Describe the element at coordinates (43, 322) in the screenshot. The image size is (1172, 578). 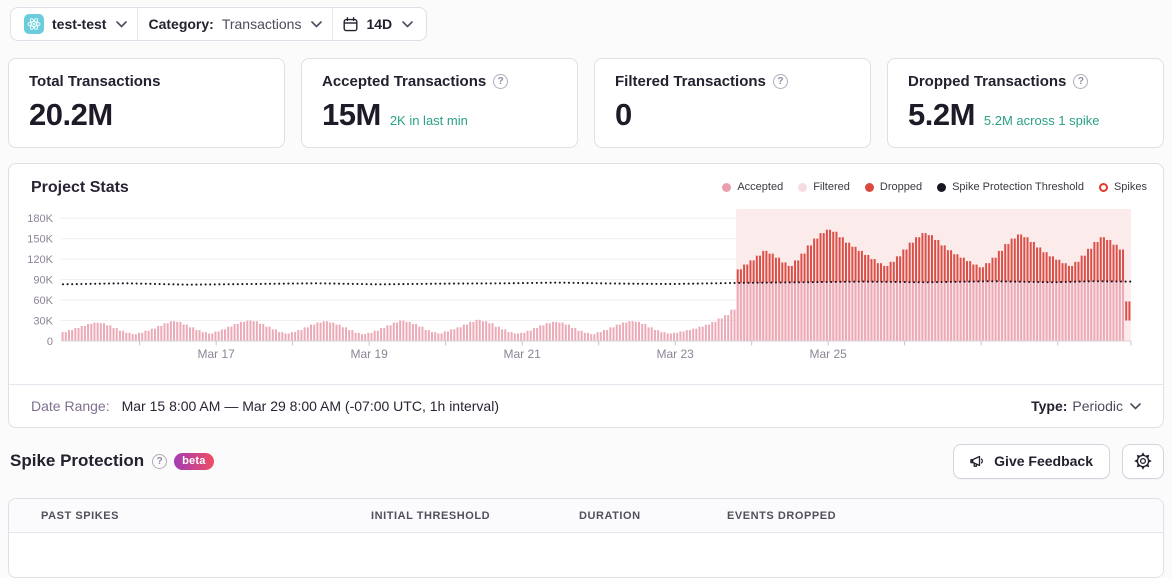
I see `y-axis-tick-label: 30K` at that location.